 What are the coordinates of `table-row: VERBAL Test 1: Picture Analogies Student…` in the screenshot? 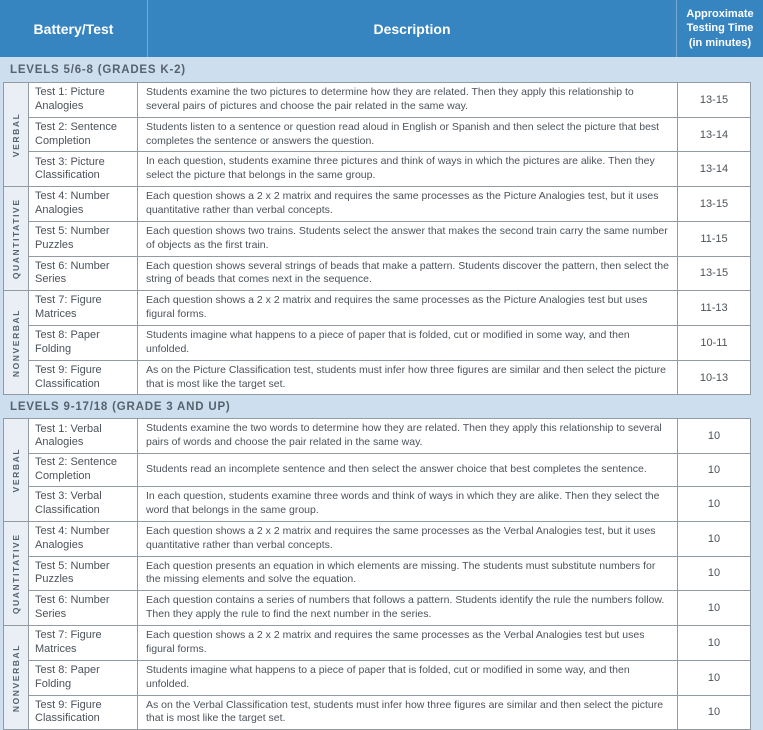 It's located at (377, 134).